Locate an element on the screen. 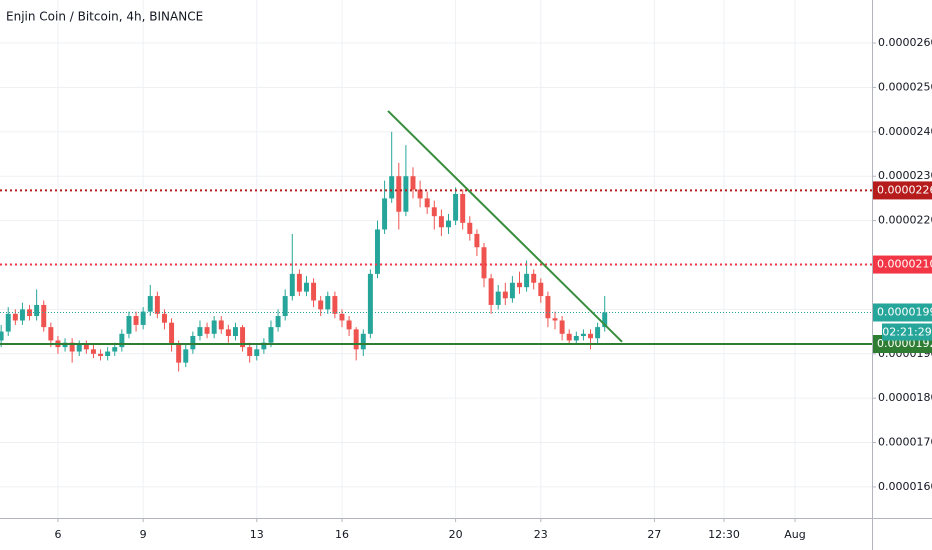 Image resolution: width=932 pixels, height=550 pixels. price-label: 0.00002101 is located at coordinates (904, 264).